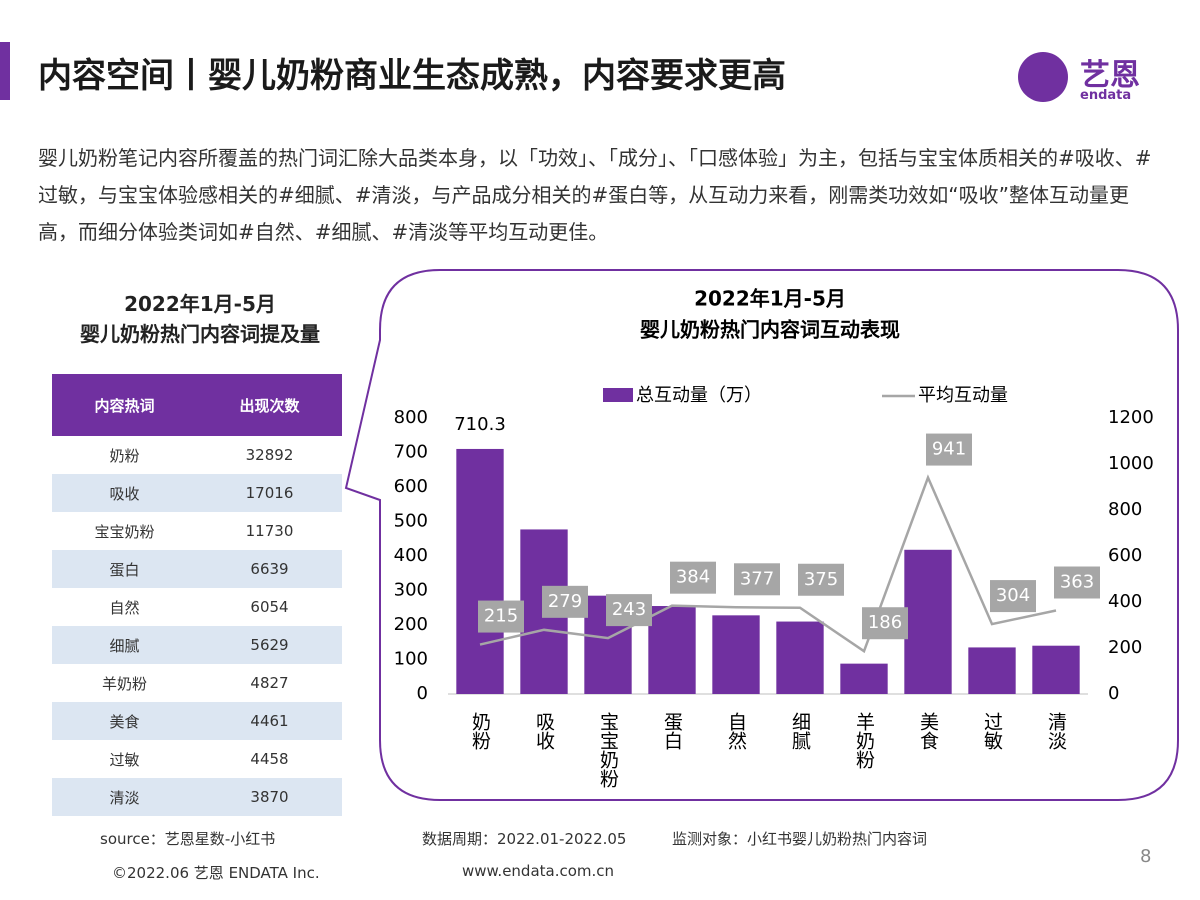  I want to click on table-row: 美食 4461, so click(197, 721).